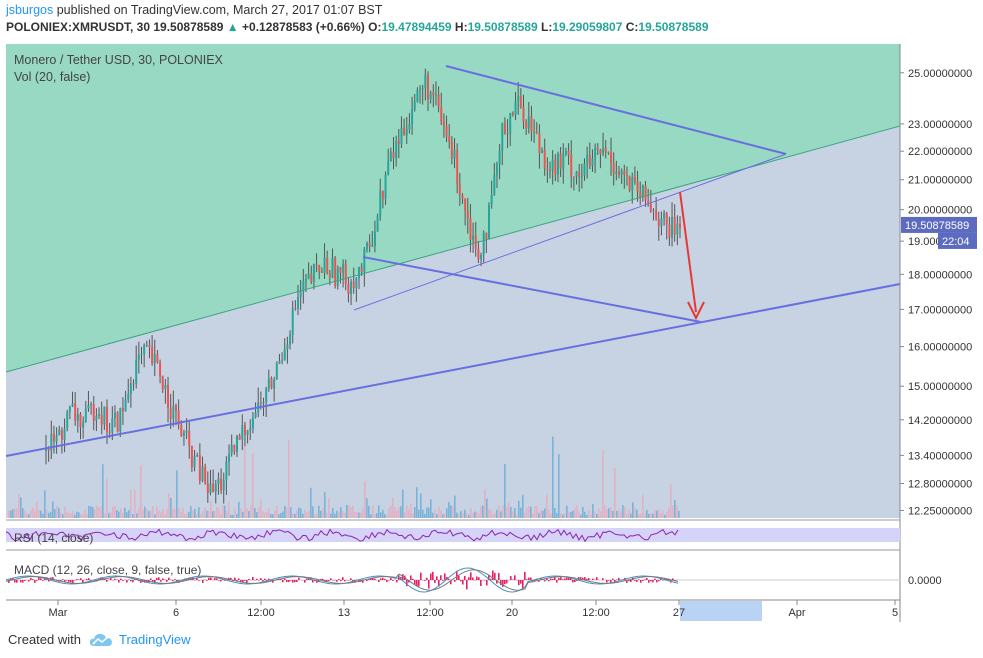 Image resolution: width=983 pixels, height=658 pixels. Describe the element at coordinates (30, 10) in the screenshot. I see `author-link: jsburgos` at that location.